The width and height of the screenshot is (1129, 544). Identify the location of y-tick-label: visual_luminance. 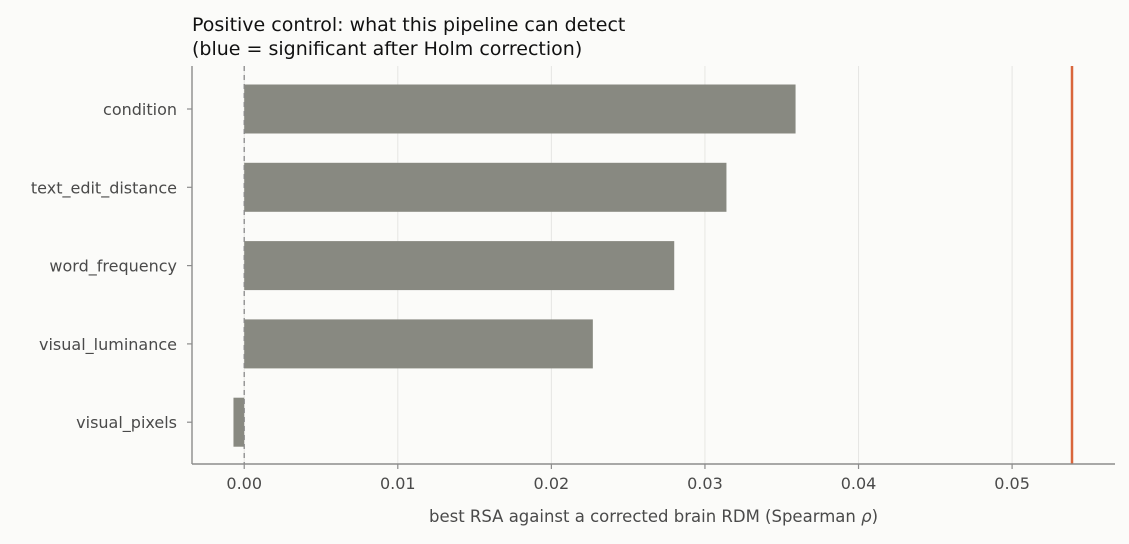
(108, 345).